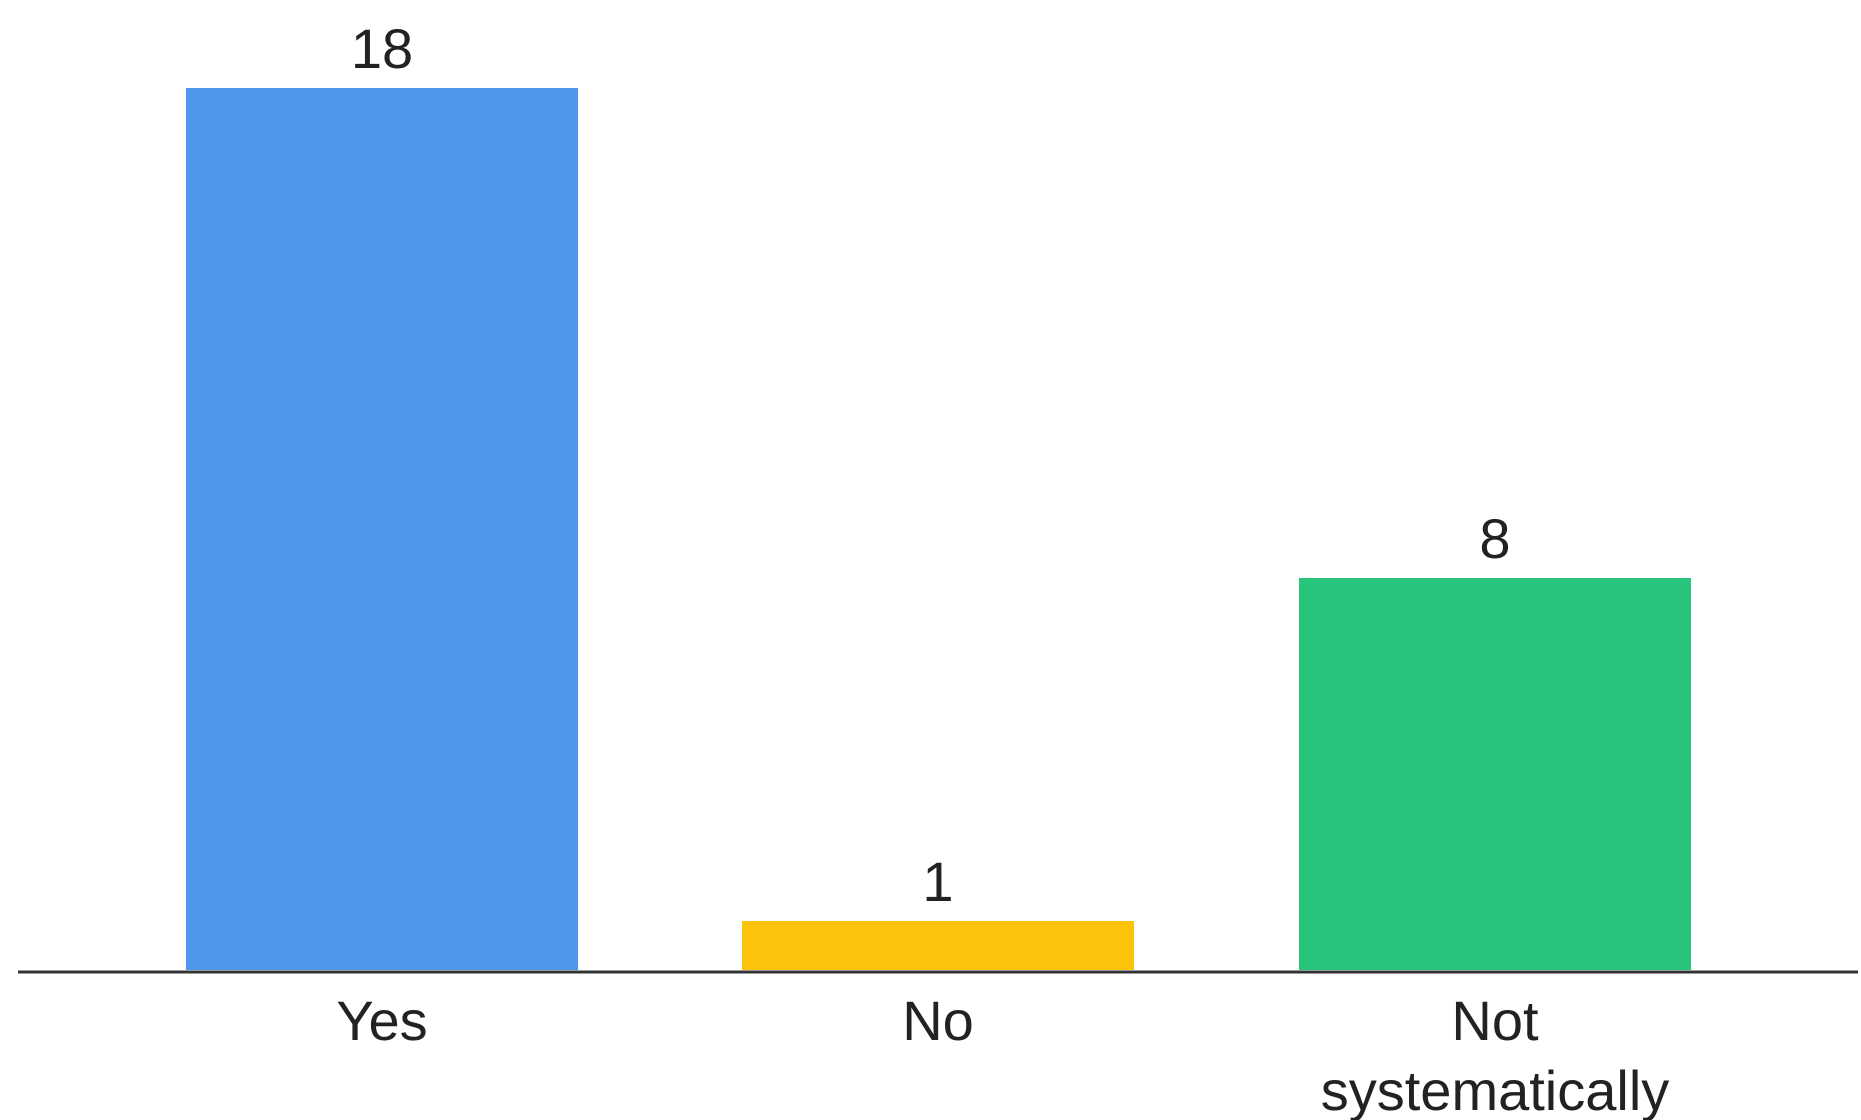 The width and height of the screenshot is (1861, 1120). Describe the element at coordinates (1002, 1054) in the screenshot. I see `category-labels-layer: Yes No Not systematically` at that location.